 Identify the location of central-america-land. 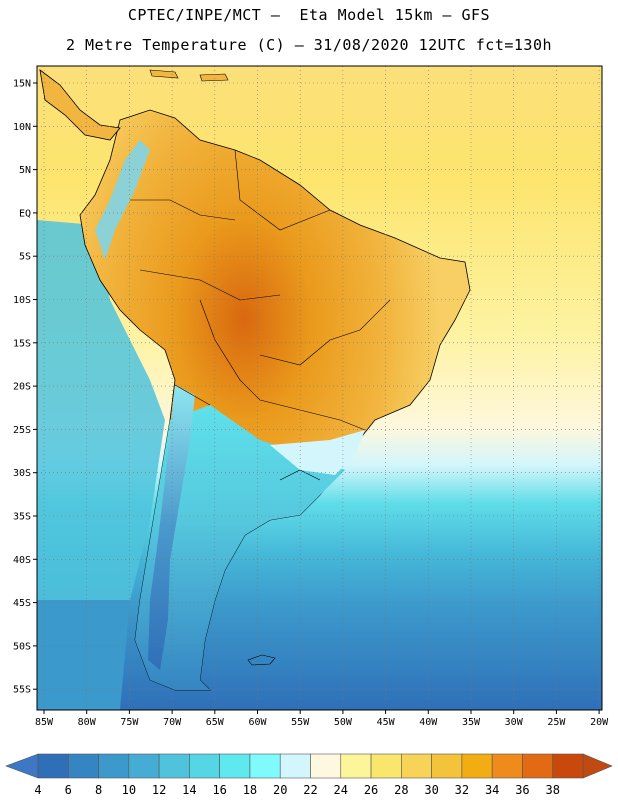
(80, 105).